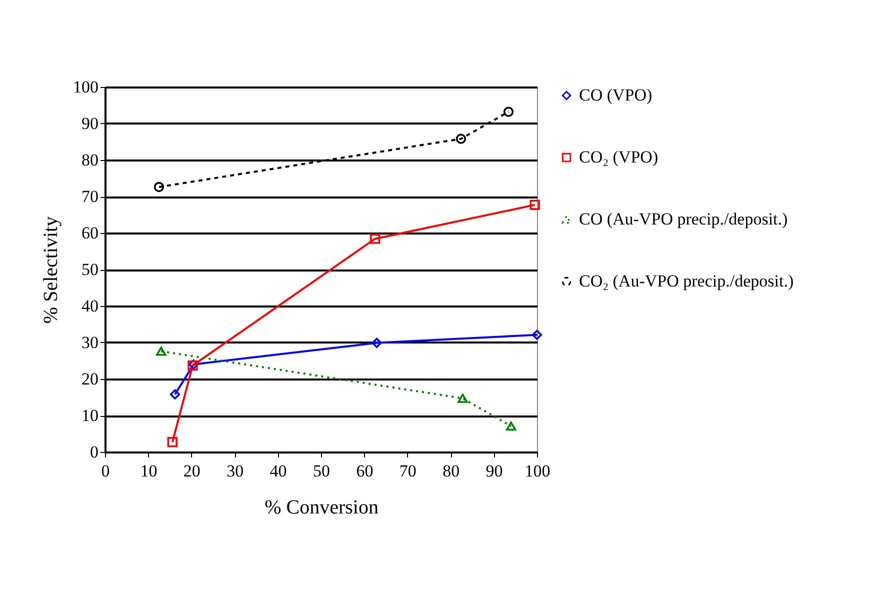 The image size is (881, 594). What do you see at coordinates (85, 87) in the screenshot?
I see `y-tick-label: 100` at bounding box center [85, 87].